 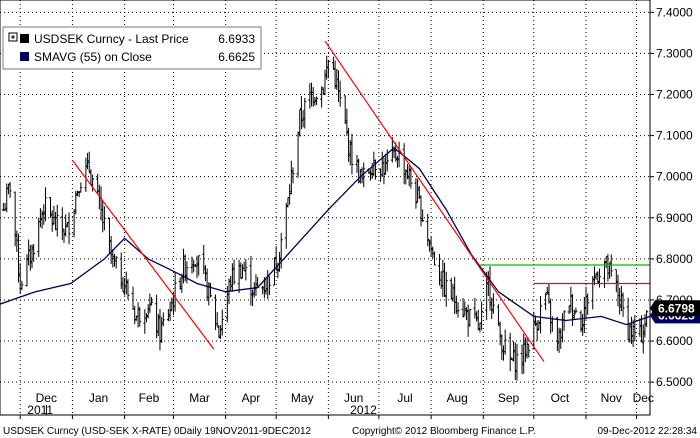 I want to click on y-tick-label: 7.2000, so click(x=674, y=95).